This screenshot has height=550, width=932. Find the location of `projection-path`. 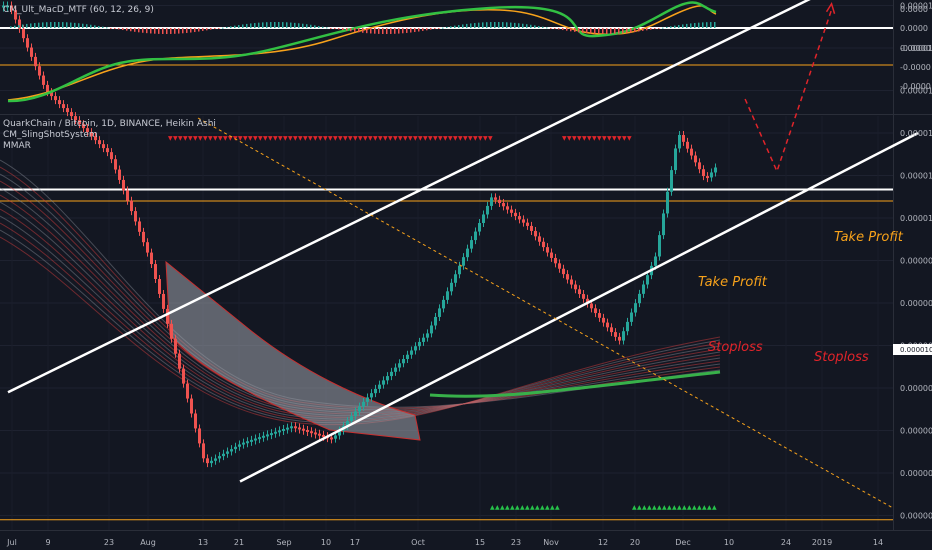

projection-path is located at coordinates (788, 91).